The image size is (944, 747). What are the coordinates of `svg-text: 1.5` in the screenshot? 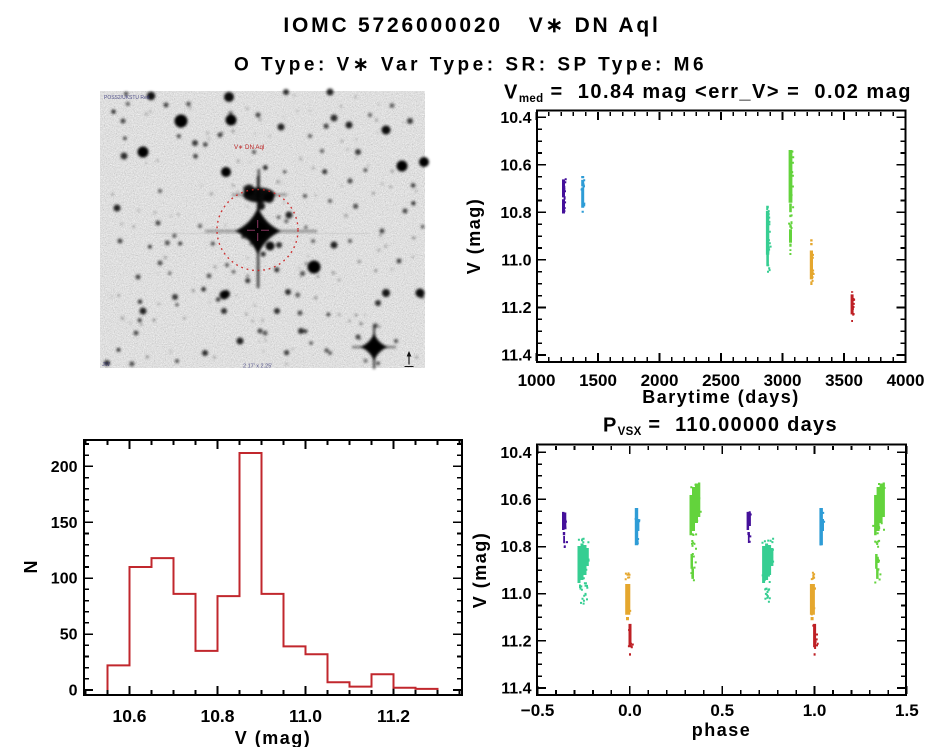 It's located at (907, 710).